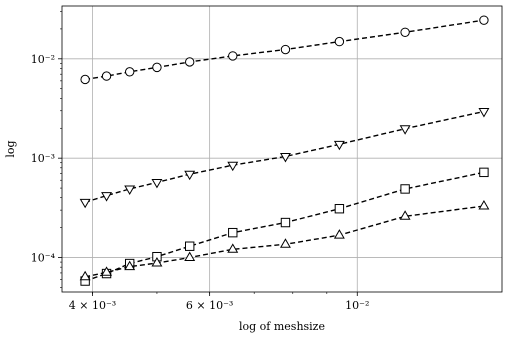 The image size is (509, 340). What do you see at coordinates (43, 258) in the screenshot?
I see `y-tick-label: 10⁻⁴` at bounding box center [43, 258].